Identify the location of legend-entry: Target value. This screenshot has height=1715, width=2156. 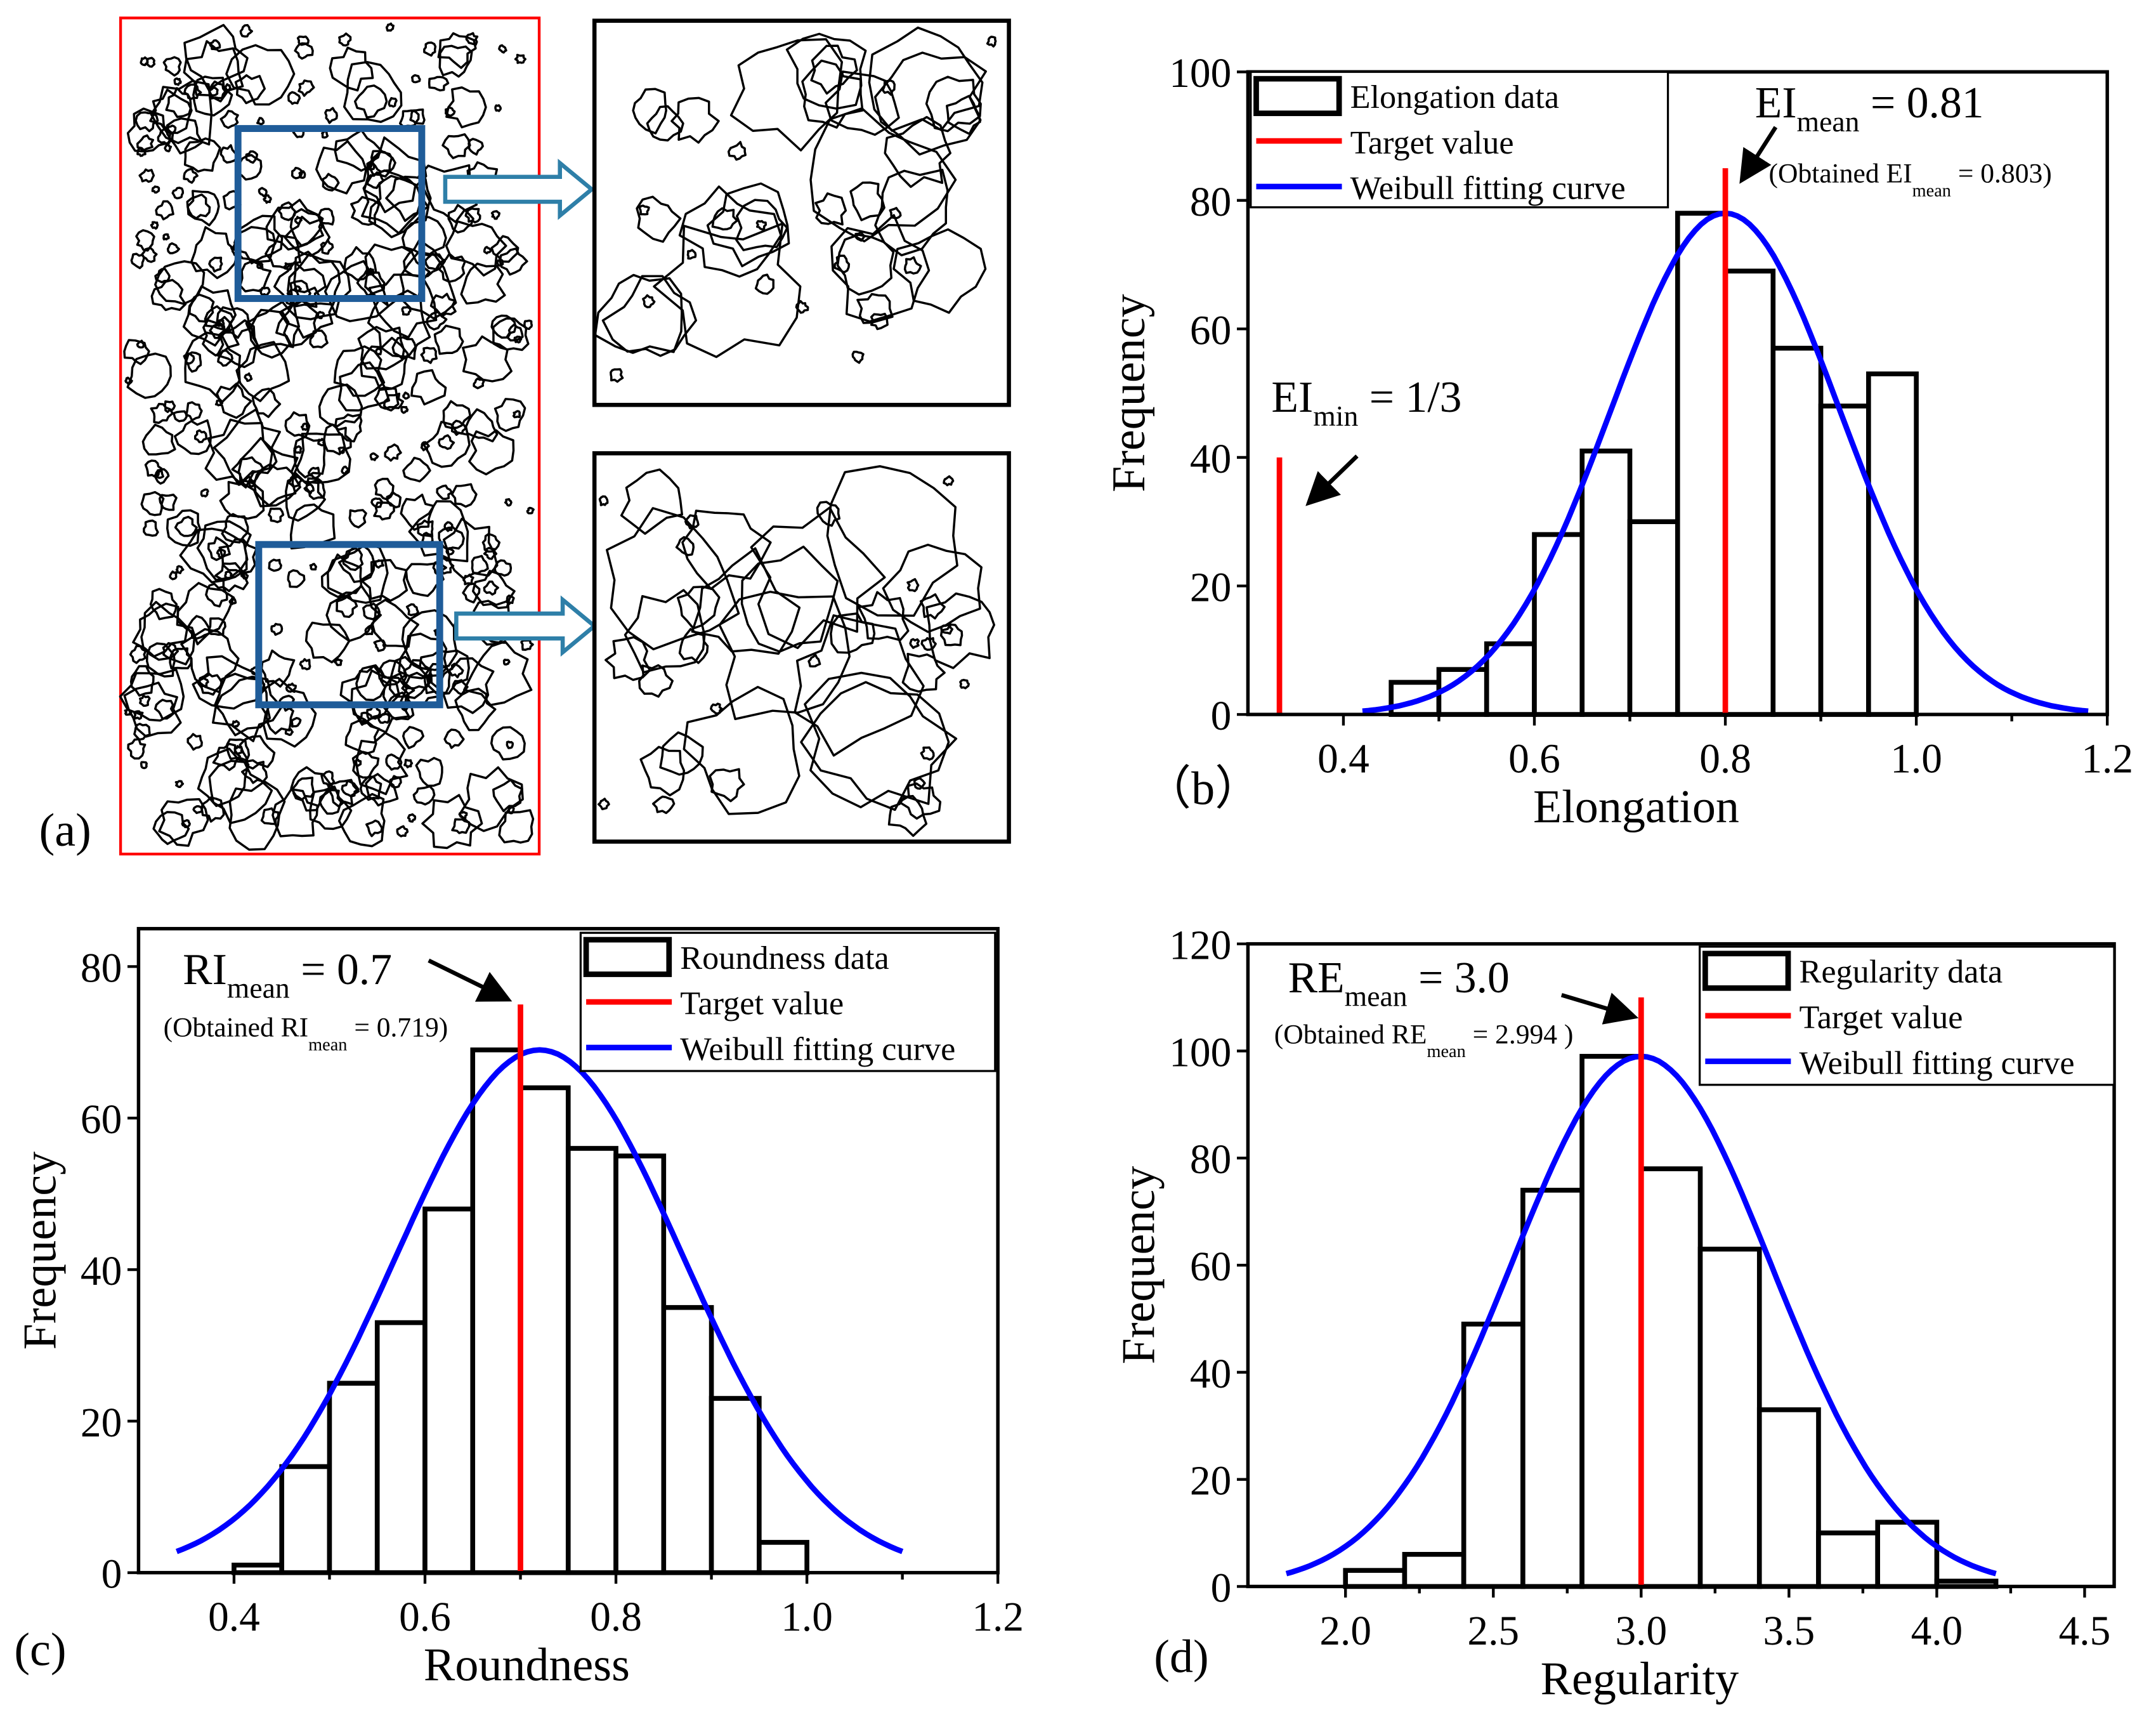
(1881, 1017).